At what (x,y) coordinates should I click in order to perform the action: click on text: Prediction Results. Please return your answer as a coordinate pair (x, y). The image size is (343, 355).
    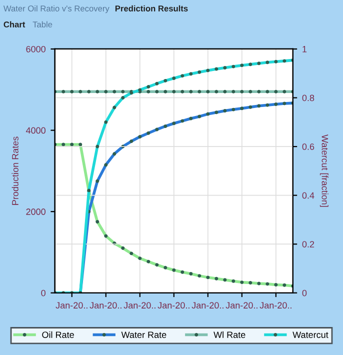
    Looking at the image, I should click on (151, 8).